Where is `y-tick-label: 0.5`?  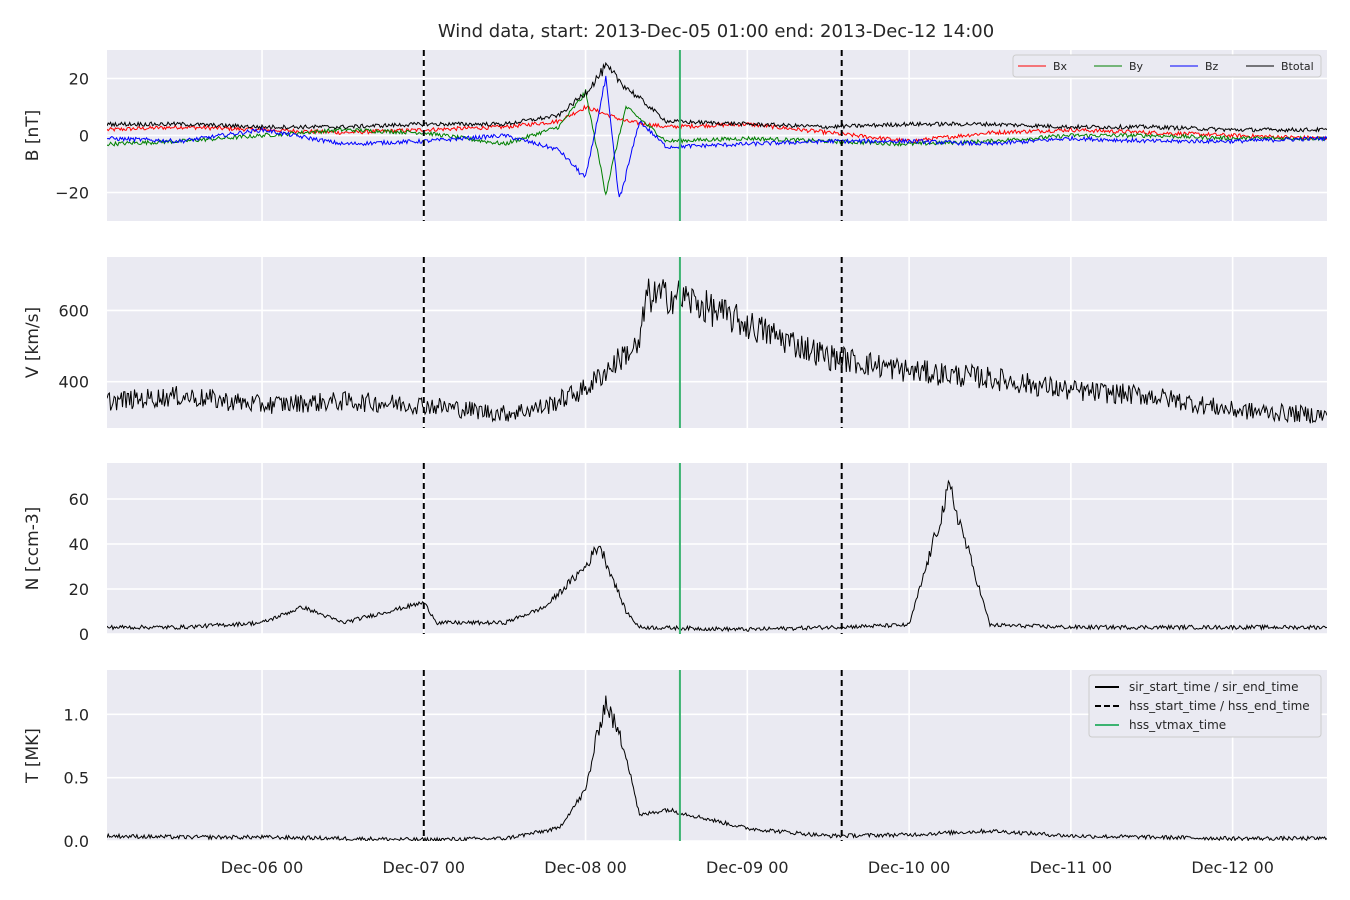
y-tick-label: 0.5 is located at coordinates (76, 778).